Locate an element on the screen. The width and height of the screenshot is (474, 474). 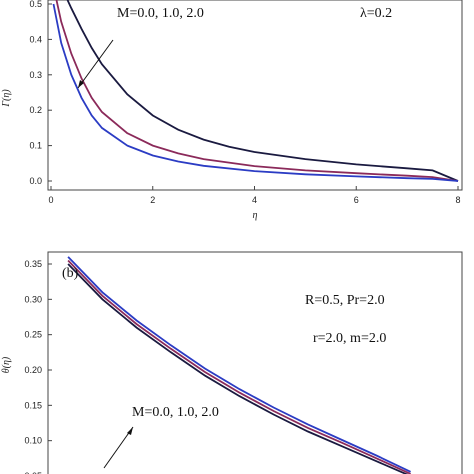
annotation-arrow-head-b is located at coordinates (130, 431).